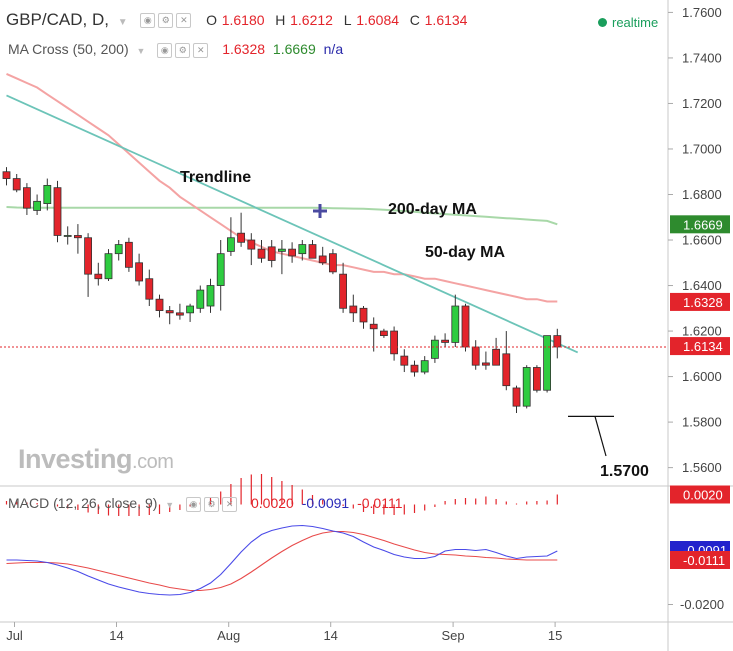  What do you see at coordinates (83, 503) in the screenshot?
I see `macd-indicator-label: MACD (12, 26, close, 9)` at bounding box center [83, 503].